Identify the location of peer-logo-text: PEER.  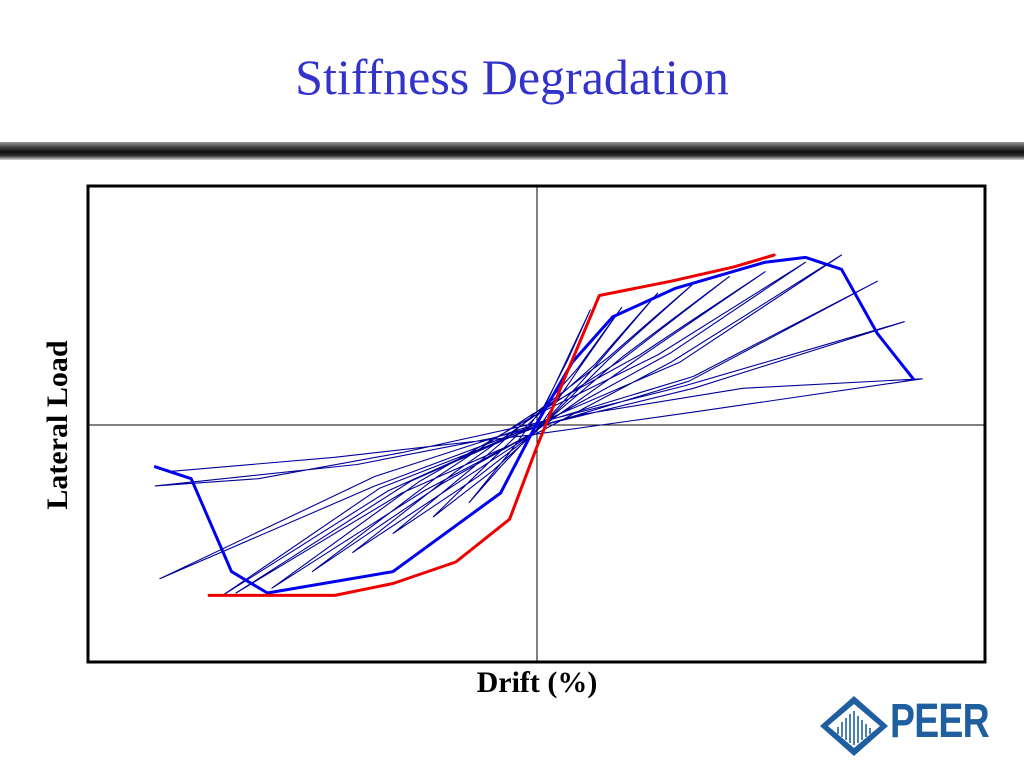
(940, 721).